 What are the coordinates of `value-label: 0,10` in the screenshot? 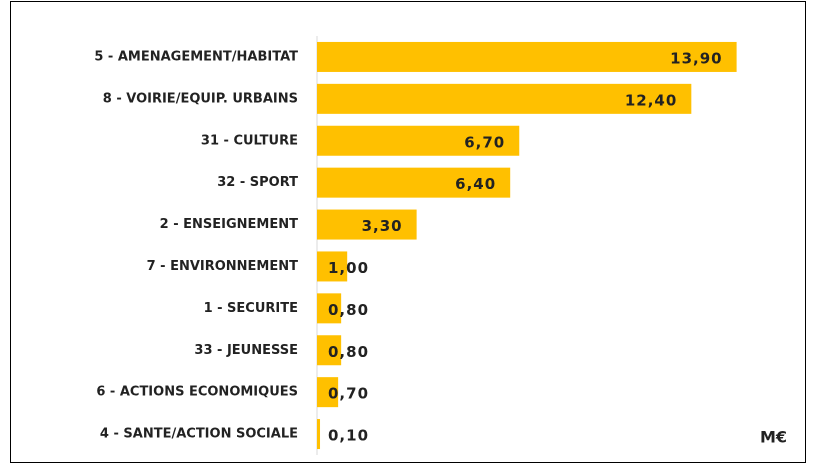 It's located at (348, 436).